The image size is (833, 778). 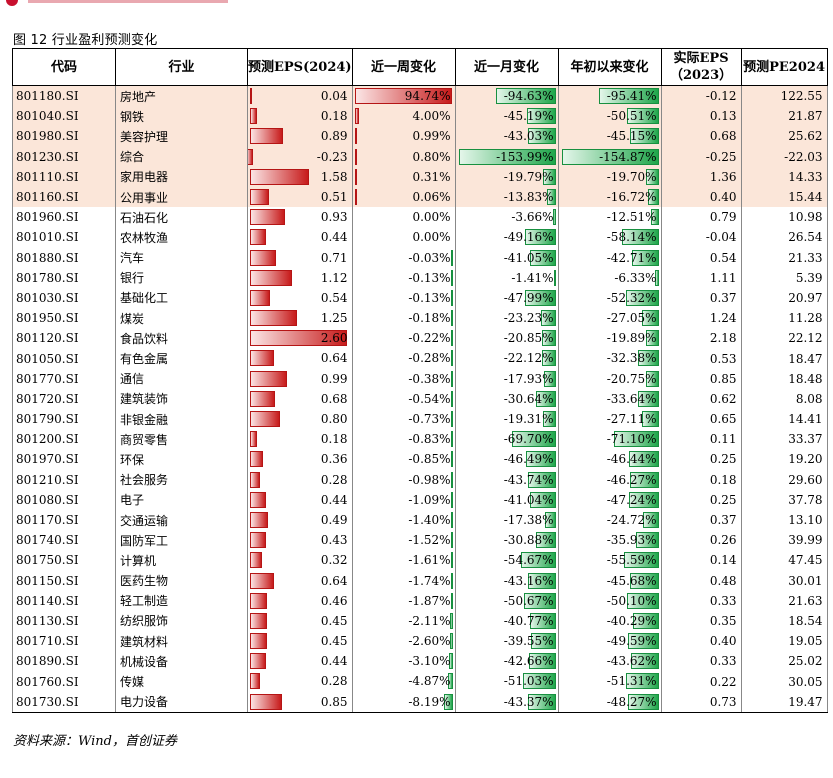 What do you see at coordinates (784, 338) in the screenshot?
I see `pe-cell: 22.12` at bounding box center [784, 338].